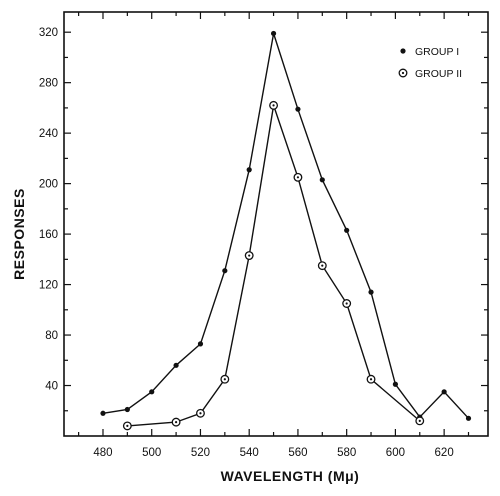 The height and width of the screenshot is (496, 500). What do you see at coordinates (48, 185) in the screenshot?
I see `y-tick-label: 200` at bounding box center [48, 185].